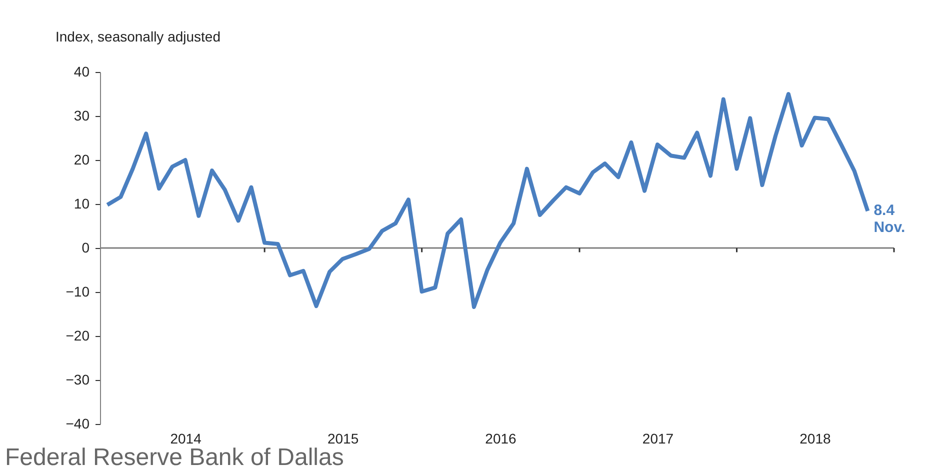 The height and width of the screenshot is (472, 931). Describe the element at coordinates (186, 438) in the screenshot. I see `x-tick-label: 2014` at that location.